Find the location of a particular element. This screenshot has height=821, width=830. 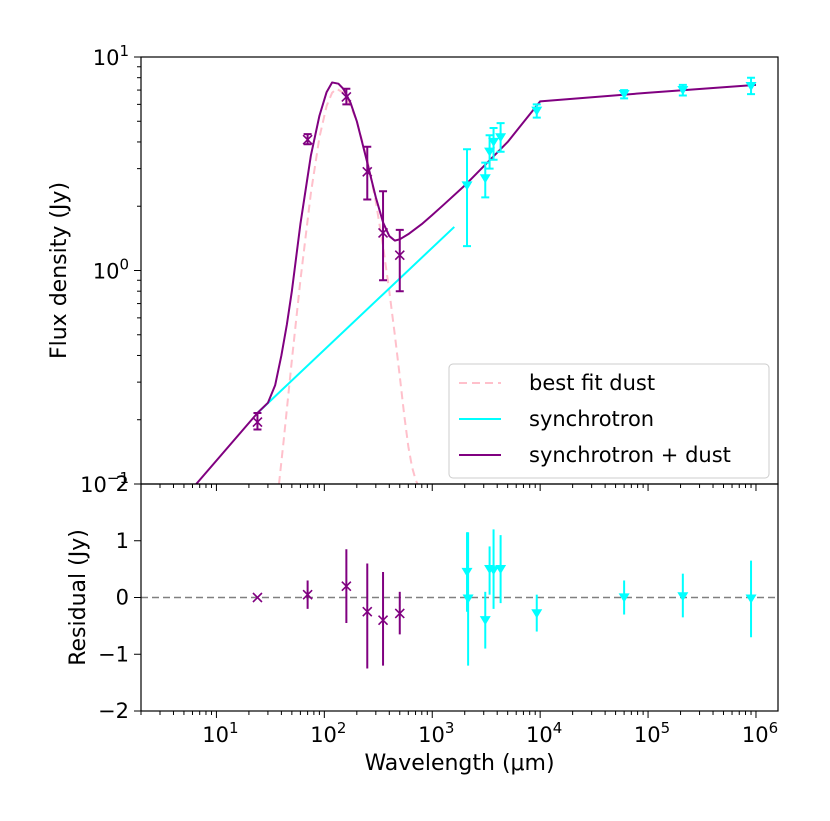

top-y-tick-label-1-exponent: 0 is located at coordinates (124, 265).